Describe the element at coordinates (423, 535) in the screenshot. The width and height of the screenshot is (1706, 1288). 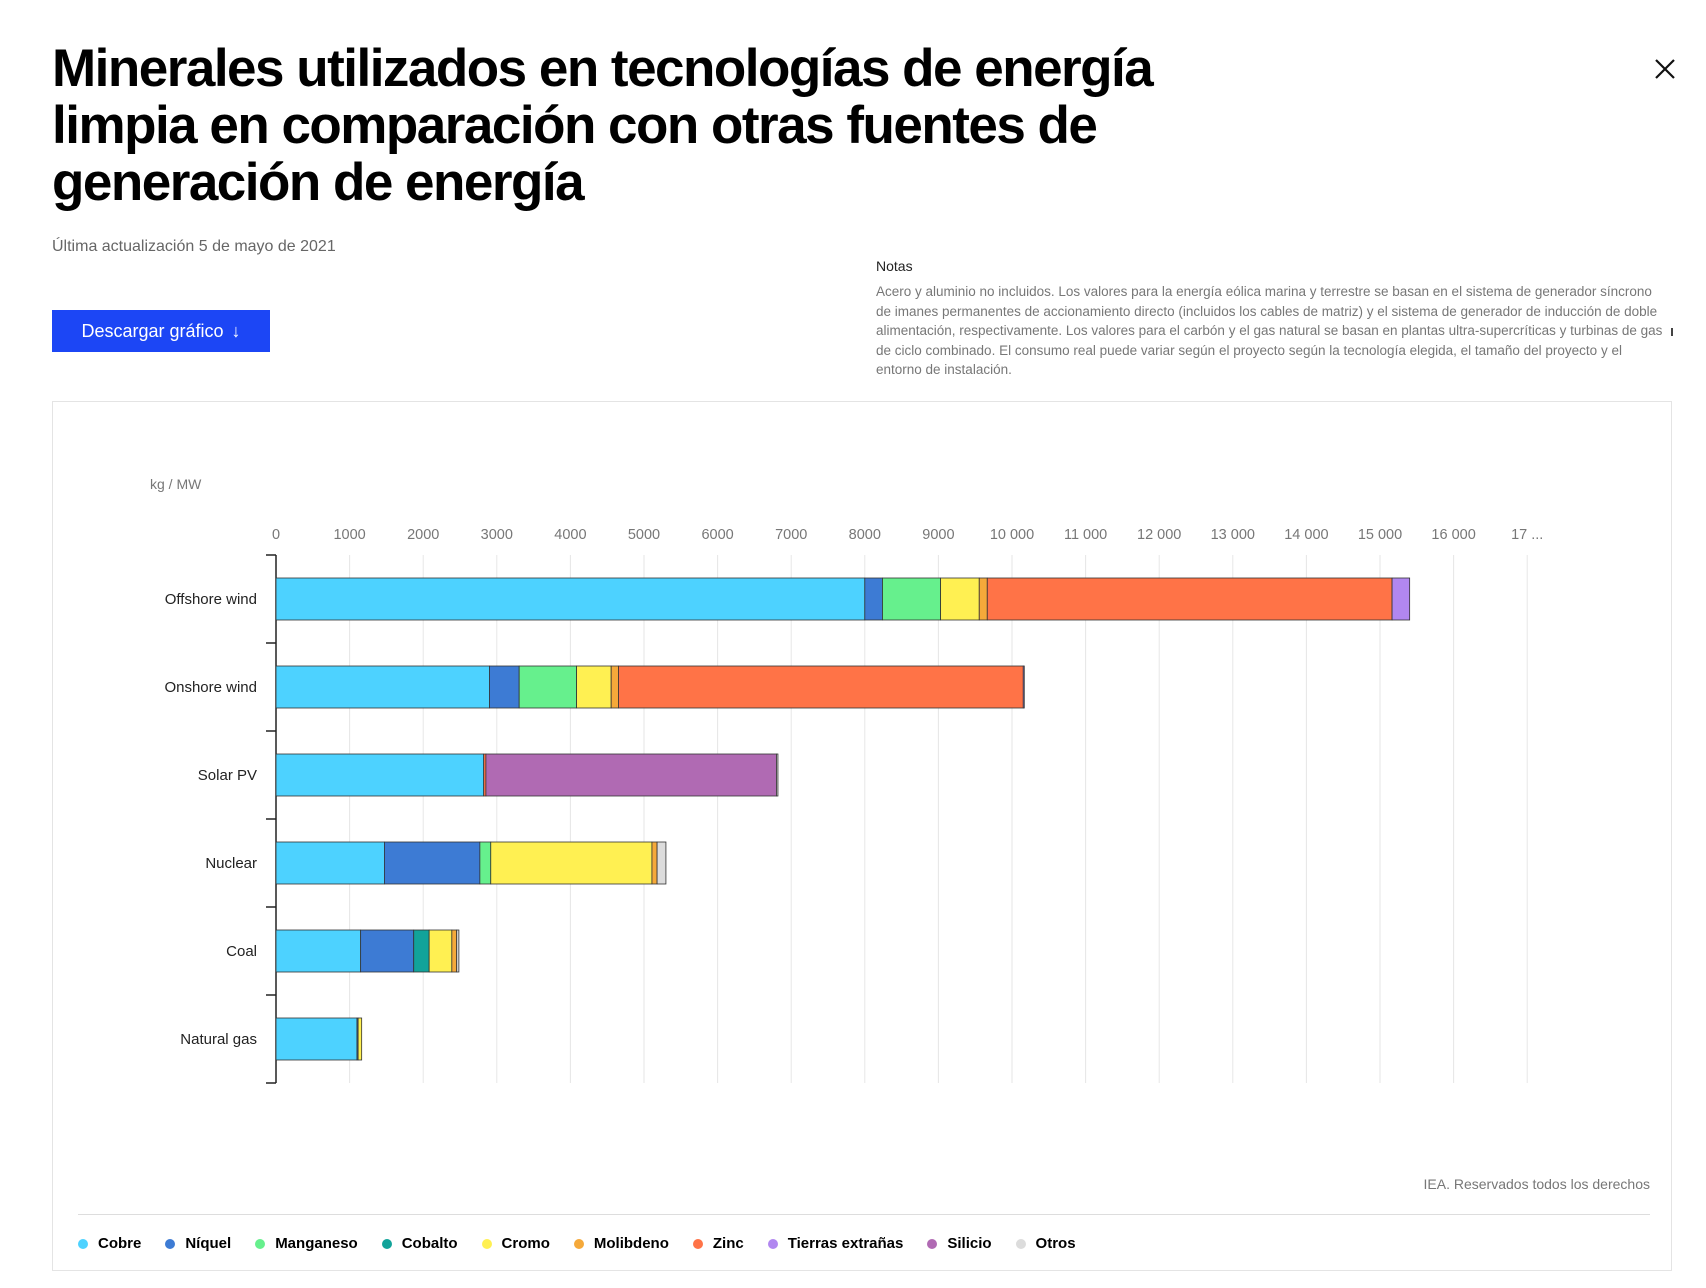
I see `x-tick-label: 2000` at that location.